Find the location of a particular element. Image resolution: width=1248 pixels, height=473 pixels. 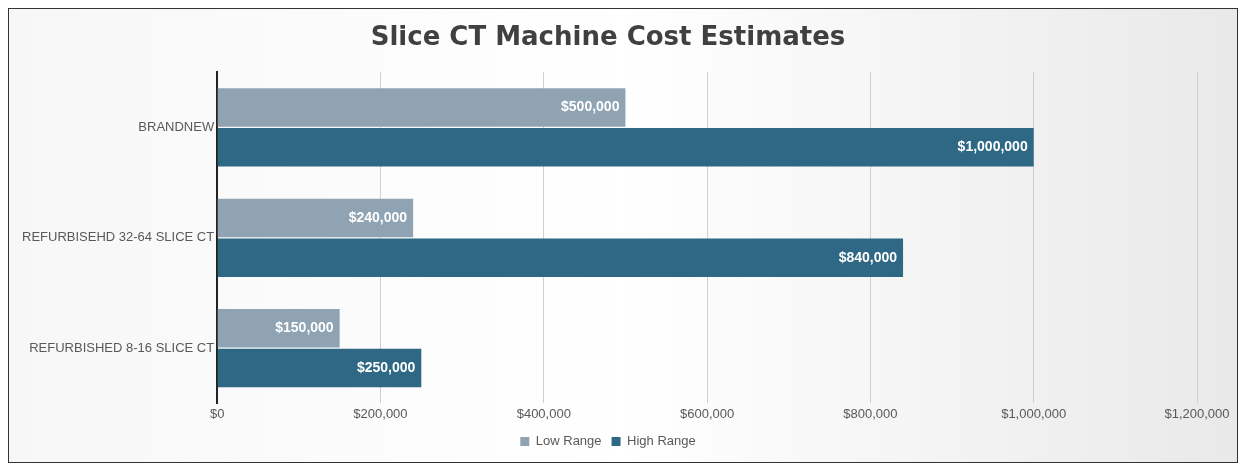

legend-label: High Range is located at coordinates (661, 441).